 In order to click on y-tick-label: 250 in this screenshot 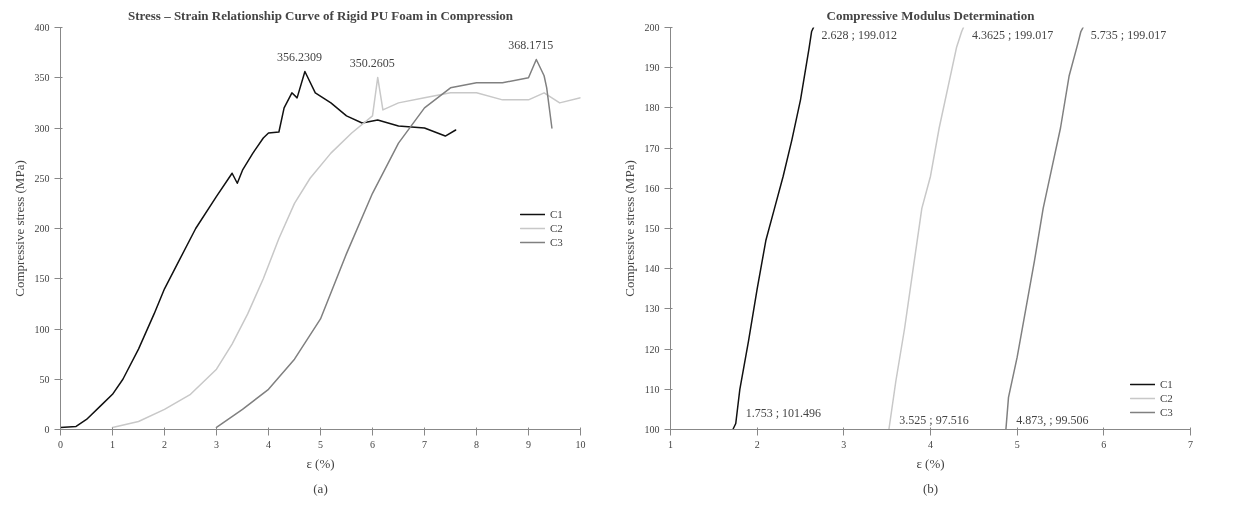, I will do `click(42, 178)`.